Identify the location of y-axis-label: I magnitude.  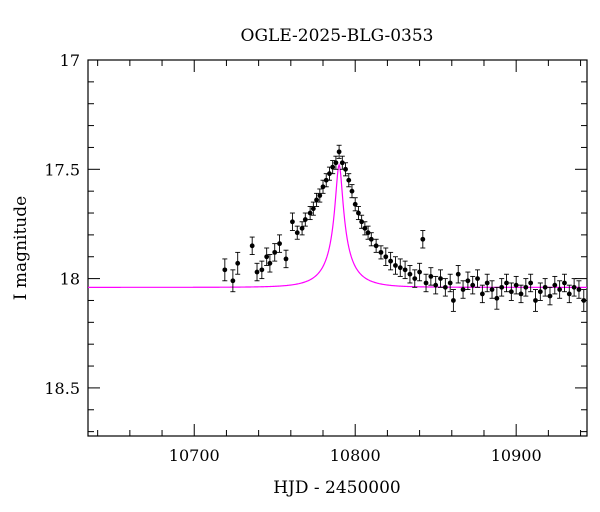
(21, 248).